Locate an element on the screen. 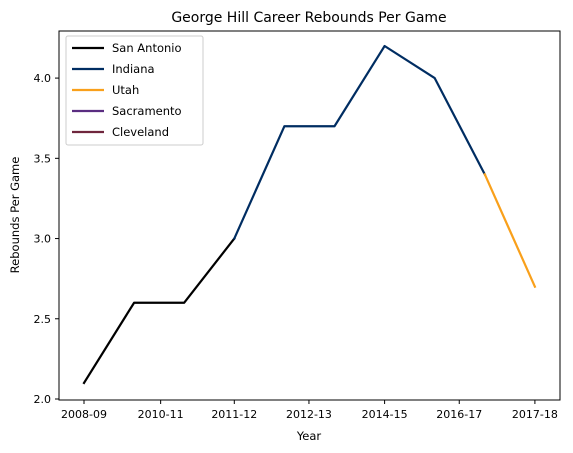 The width and height of the screenshot is (573, 453). y-axis-label: Rebounds Per Game is located at coordinates (15, 215).